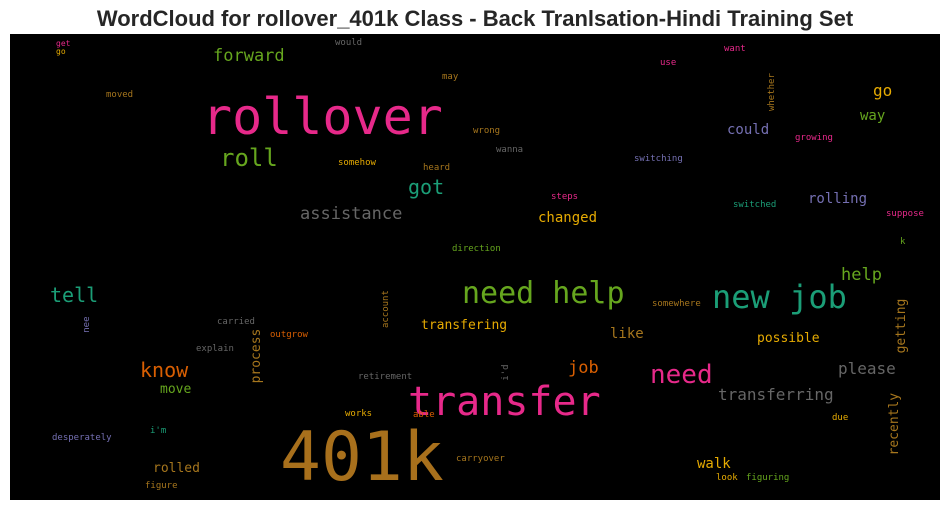  What do you see at coordinates (386, 309) in the screenshot?
I see `word-account-45: account` at bounding box center [386, 309].